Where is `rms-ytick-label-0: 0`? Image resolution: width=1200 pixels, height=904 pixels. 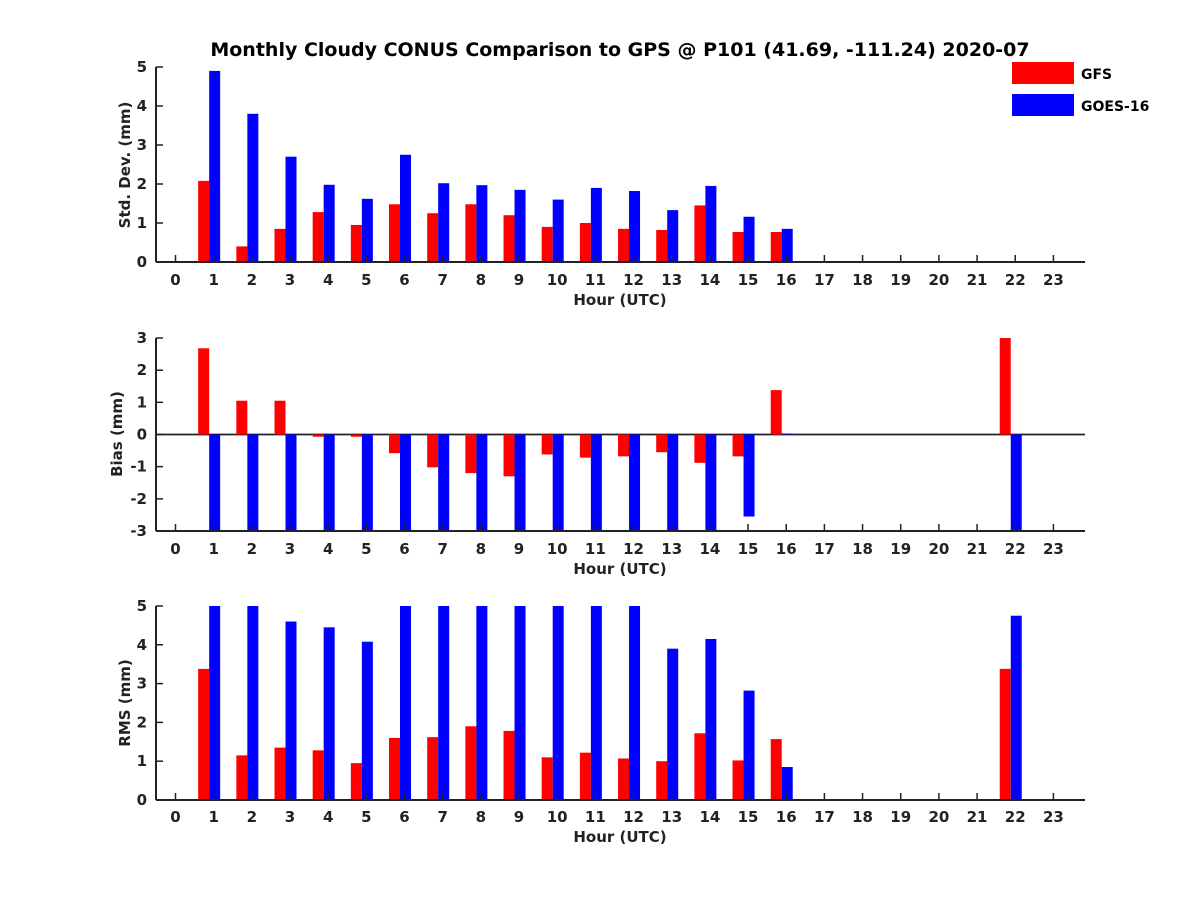 rms-ytick-label-0: 0 is located at coordinates (142, 800).